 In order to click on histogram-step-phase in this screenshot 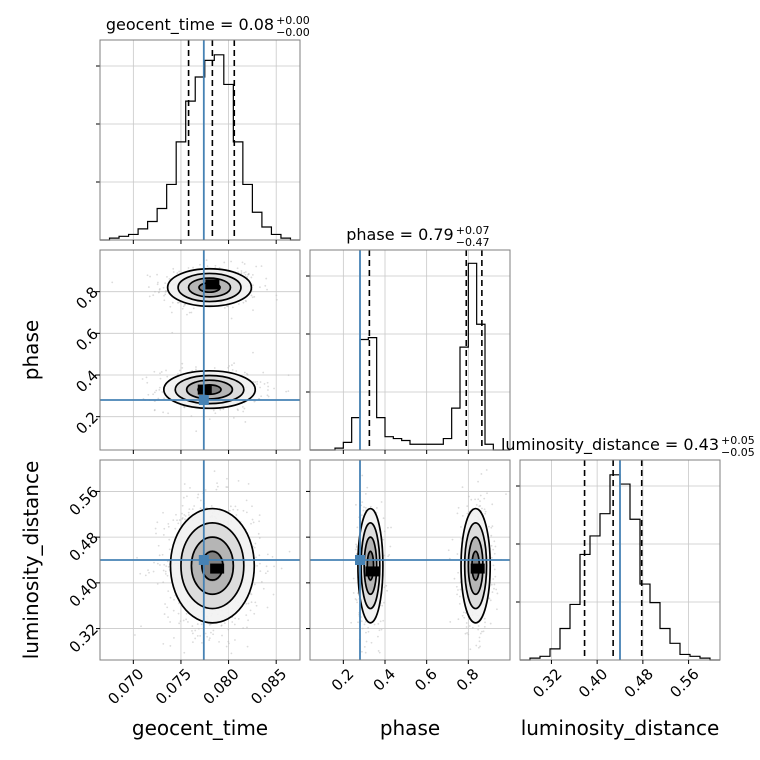, I will do `click(410, 356)`.